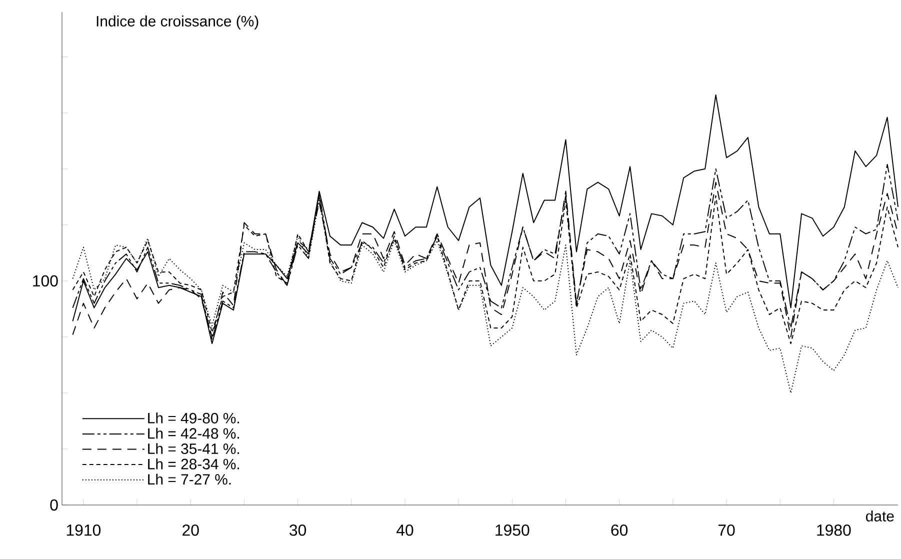 The image size is (901, 559). I want to click on x-tick-label: 1910, so click(83, 530).